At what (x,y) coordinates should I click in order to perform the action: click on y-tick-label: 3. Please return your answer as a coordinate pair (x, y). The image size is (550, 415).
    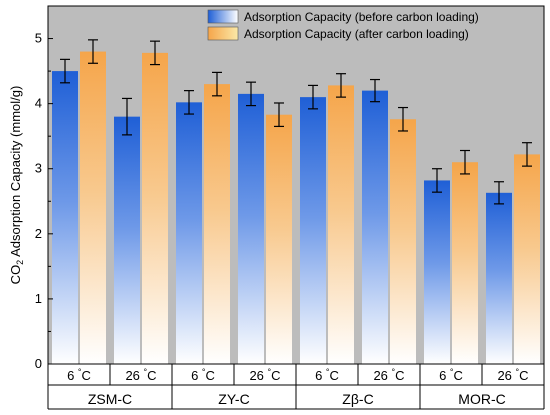
    Looking at the image, I should click on (38, 168).